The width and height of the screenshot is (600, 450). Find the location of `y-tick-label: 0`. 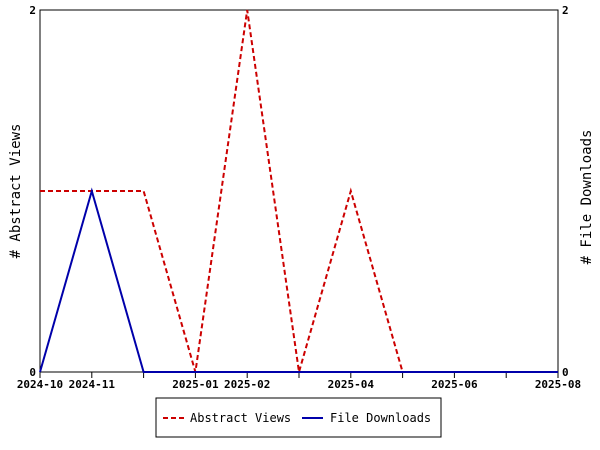

y-tick-label: 0 is located at coordinates (32, 372).